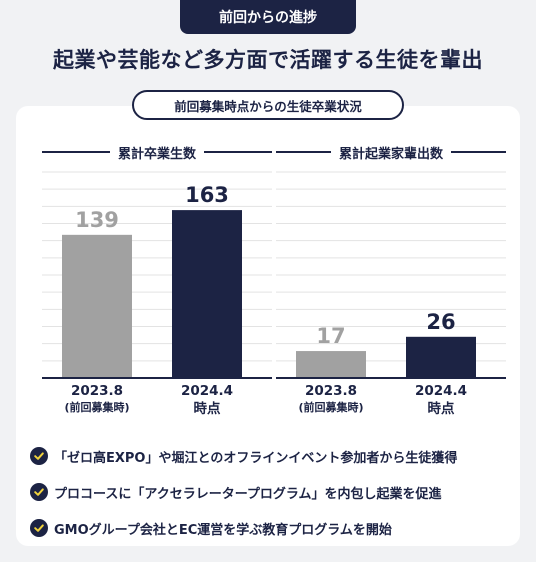 Image resolution: width=536 pixels, height=562 pixels. I want to click on bullet-item: プロコースに「アクセラレータープログラム」を内包し起業を促進, so click(270, 492).